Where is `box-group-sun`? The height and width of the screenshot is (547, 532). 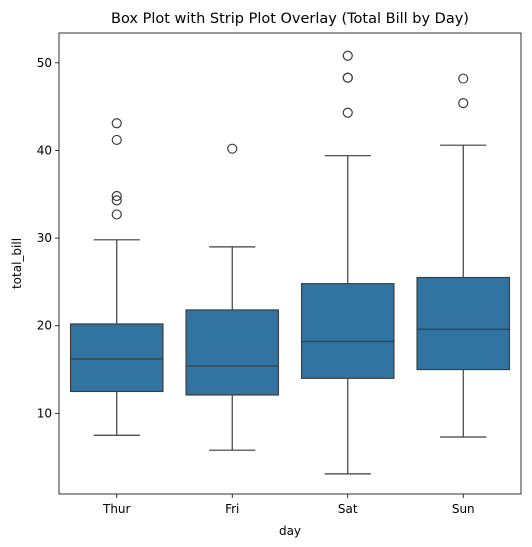 box-group-sun is located at coordinates (463, 255).